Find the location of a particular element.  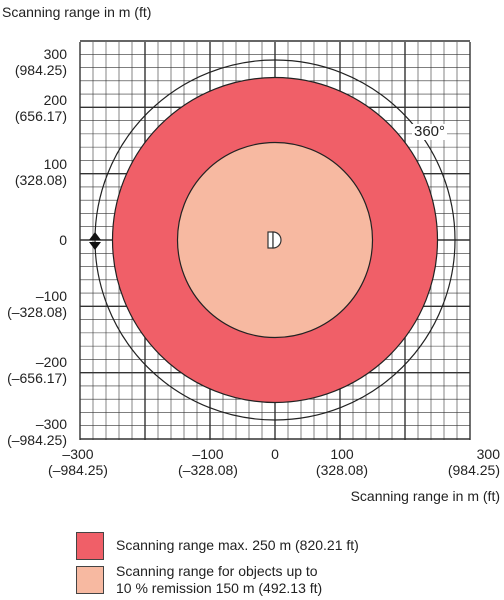

y-tick-neg200-ft: (–656.17) is located at coordinates (37, 378).